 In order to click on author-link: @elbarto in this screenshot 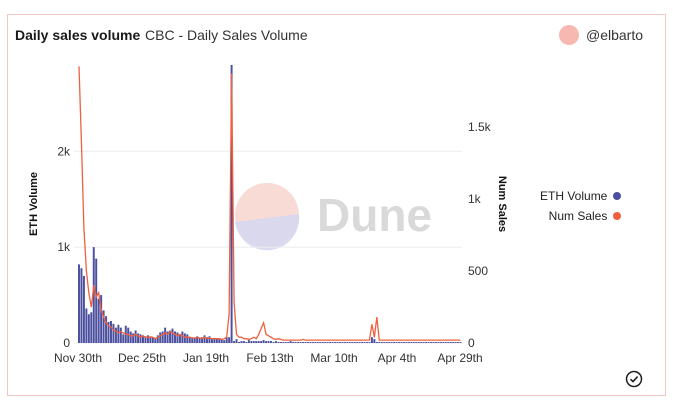, I will do `click(601, 35)`.